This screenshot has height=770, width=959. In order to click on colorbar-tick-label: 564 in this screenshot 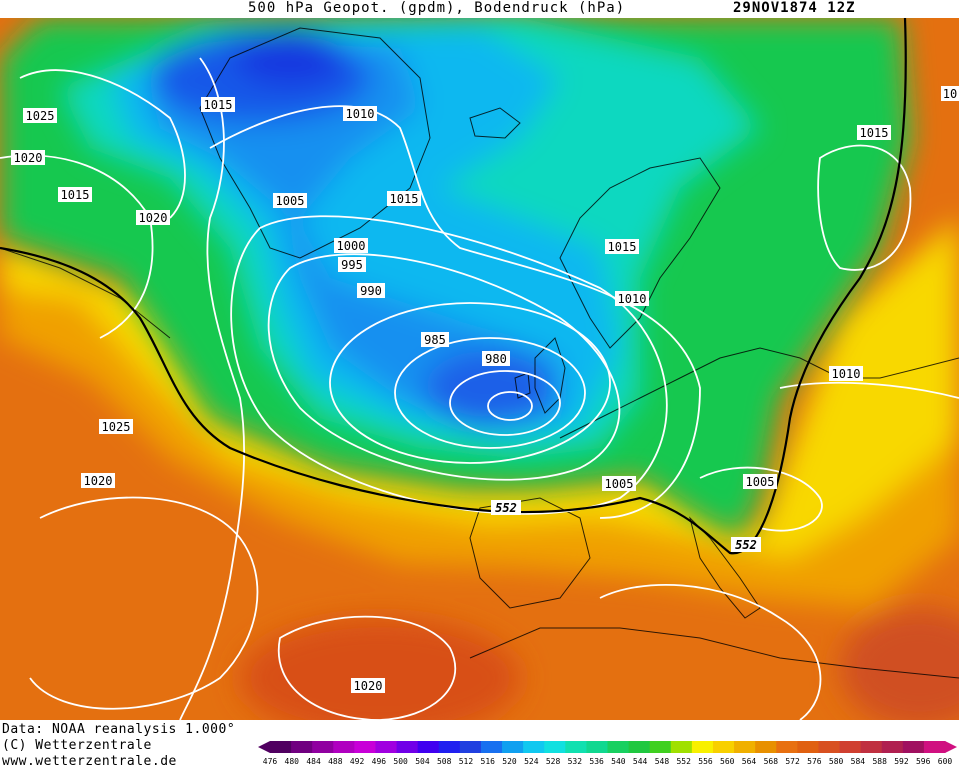, I will do `click(749, 761)`.